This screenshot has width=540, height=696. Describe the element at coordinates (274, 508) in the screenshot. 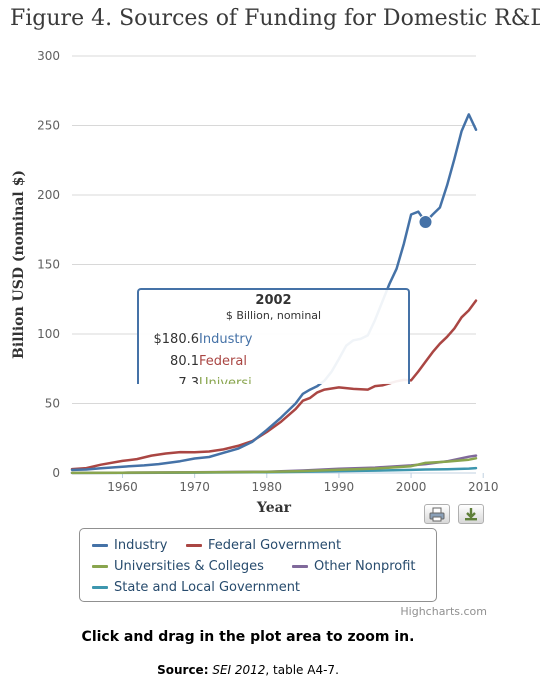

I see `x-axis-title: Year` at that location.